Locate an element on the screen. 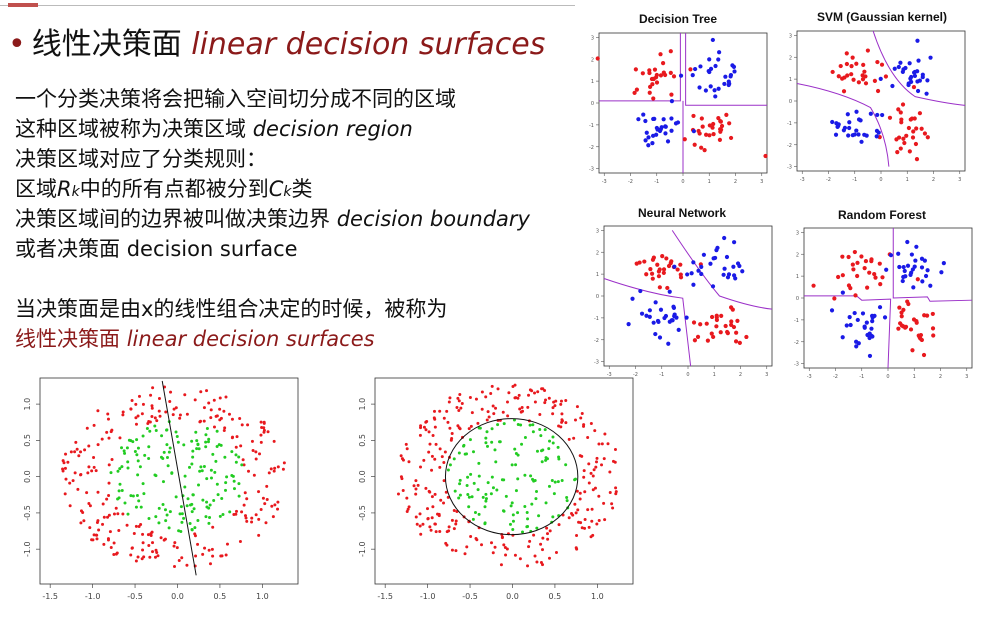  x-tick-label: 1 is located at coordinates (714, 375).